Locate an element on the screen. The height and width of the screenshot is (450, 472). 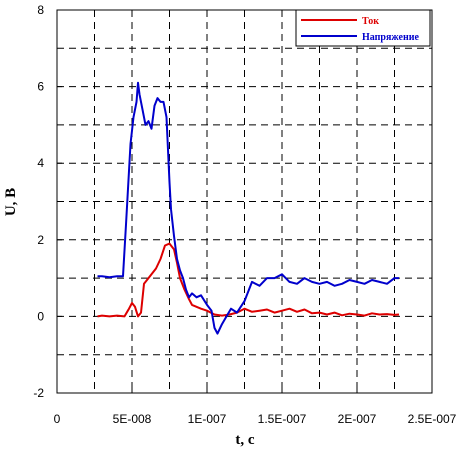
x-tick-label: 5E-008 is located at coordinates (132, 419).